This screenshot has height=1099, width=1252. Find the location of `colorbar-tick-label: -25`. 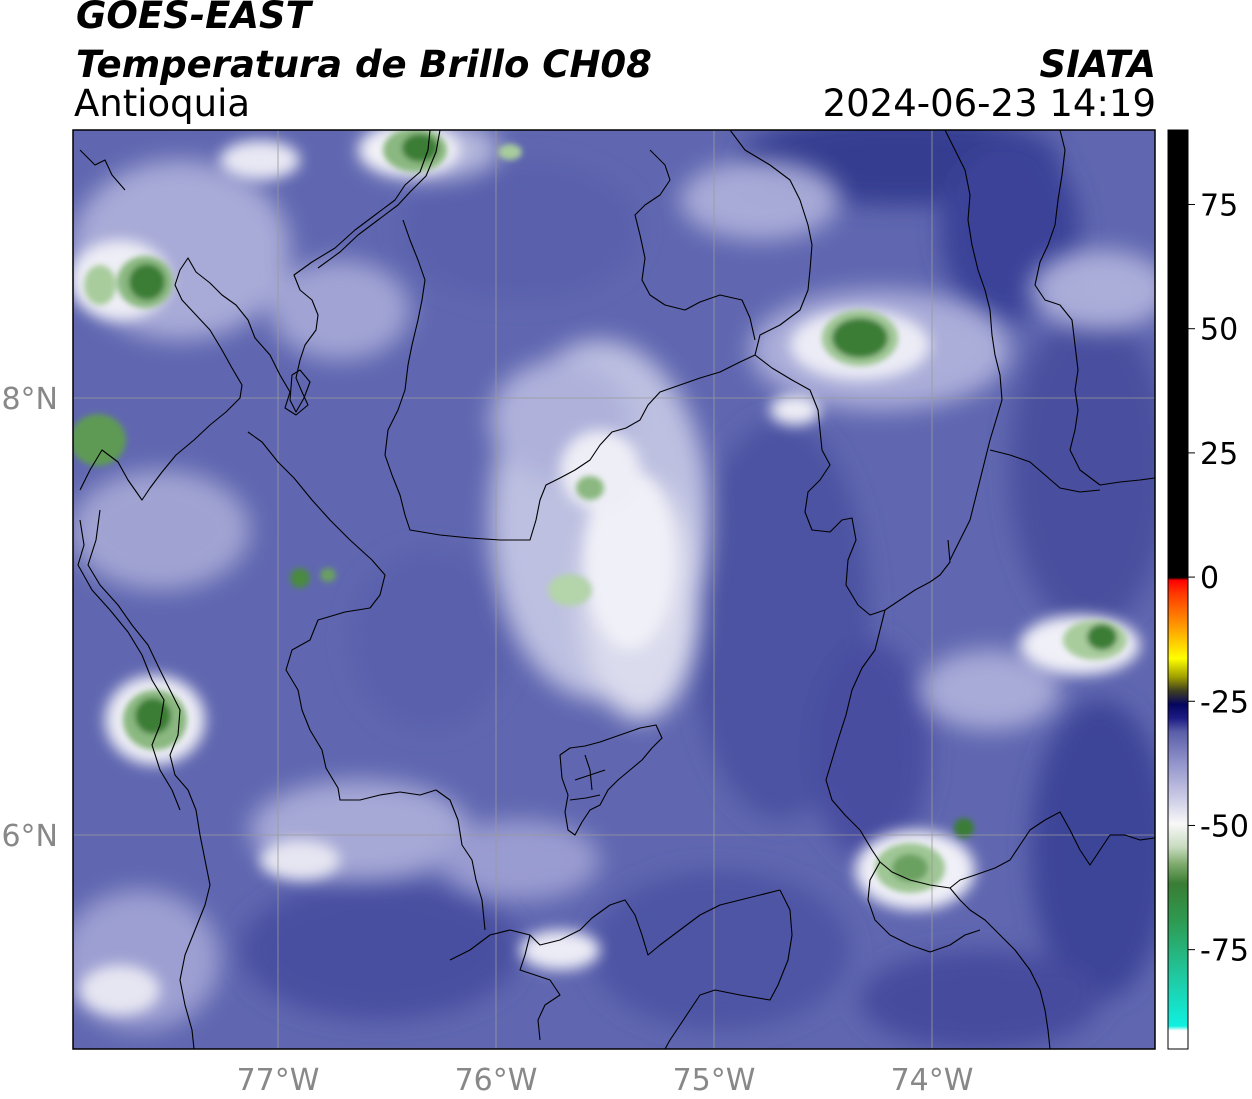

colorbar-tick-label: -25 is located at coordinates (1224, 702).